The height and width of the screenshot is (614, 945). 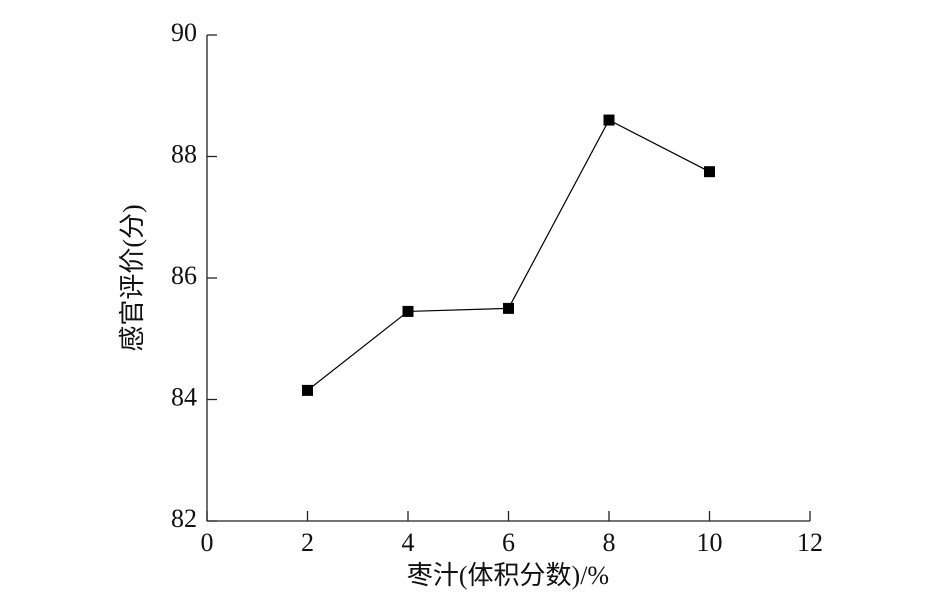 What do you see at coordinates (184, 396) in the screenshot?
I see `y-tick-label: 84` at bounding box center [184, 396].